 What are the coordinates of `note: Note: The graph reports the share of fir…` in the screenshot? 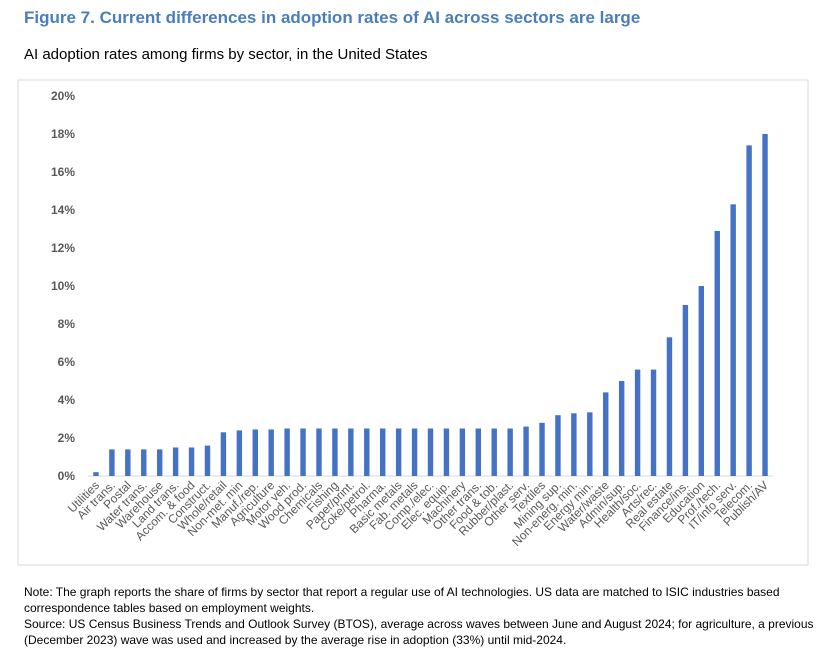 It's located at (402, 600).